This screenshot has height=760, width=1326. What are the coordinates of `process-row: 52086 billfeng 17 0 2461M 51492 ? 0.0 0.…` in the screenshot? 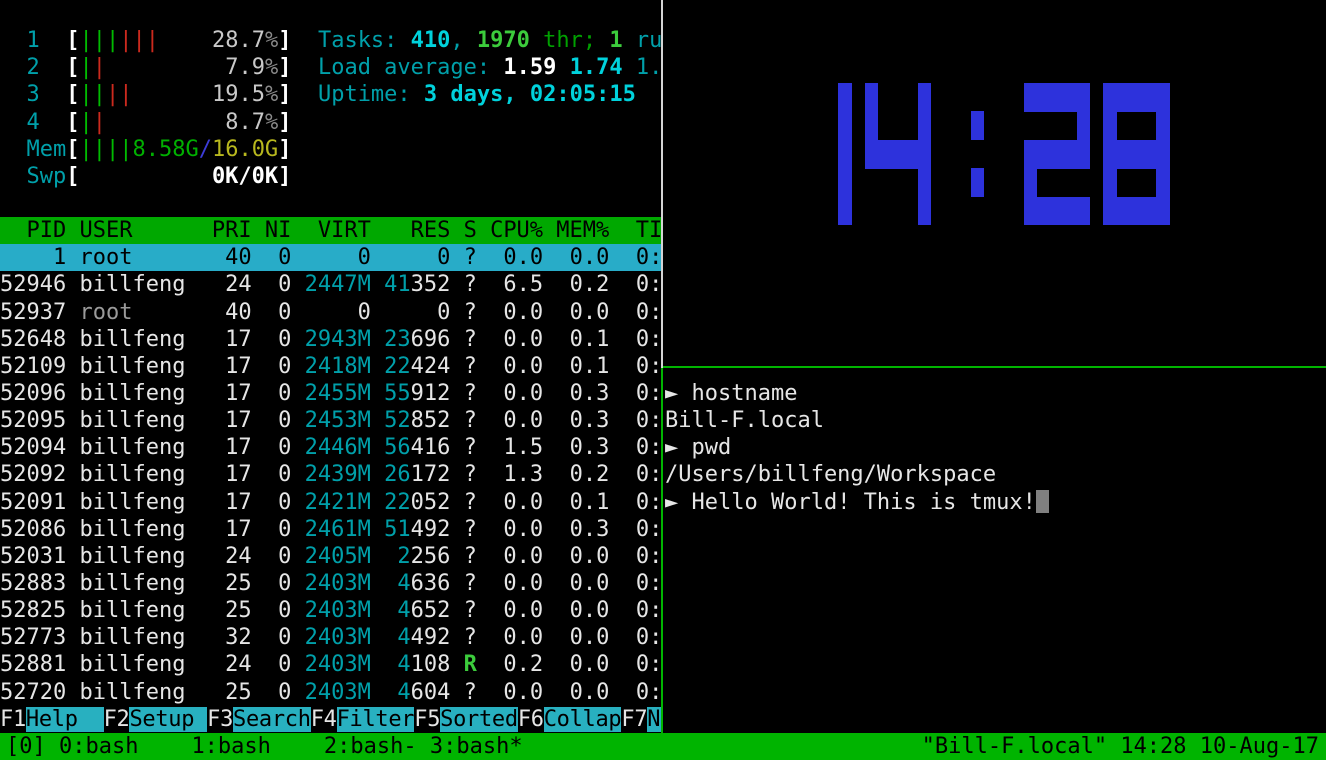 It's located at (330, 529).